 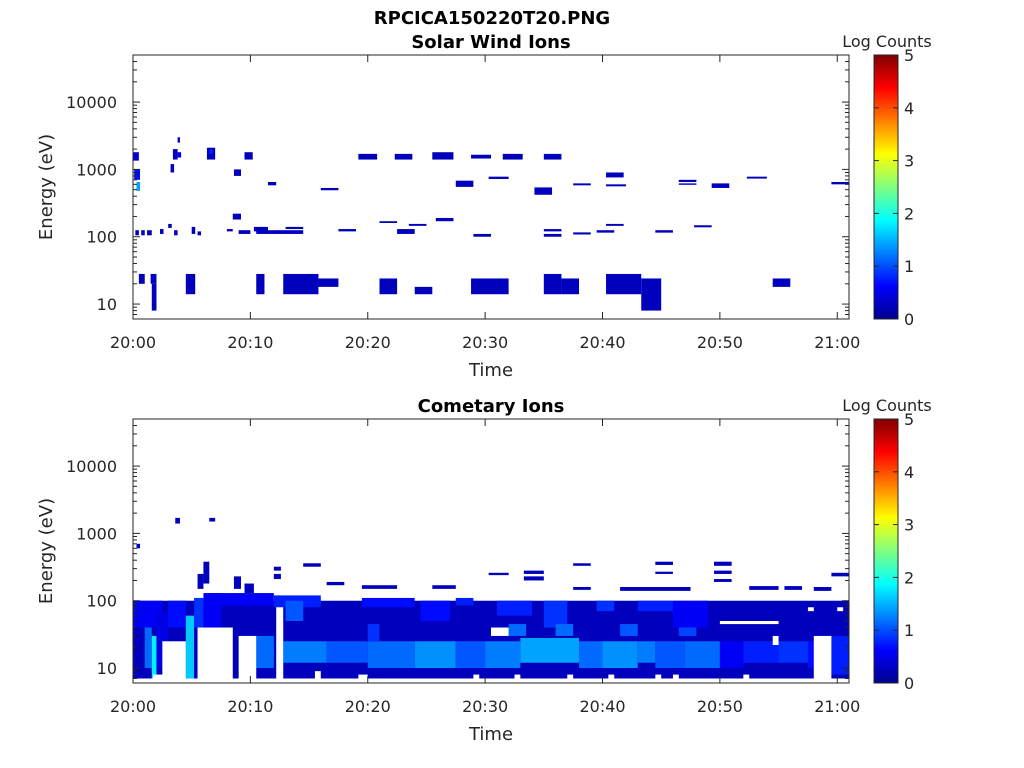 What do you see at coordinates (909, 525) in the screenshot?
I see `colorbar-tick-label: 3` at bounding box center [909, 525].